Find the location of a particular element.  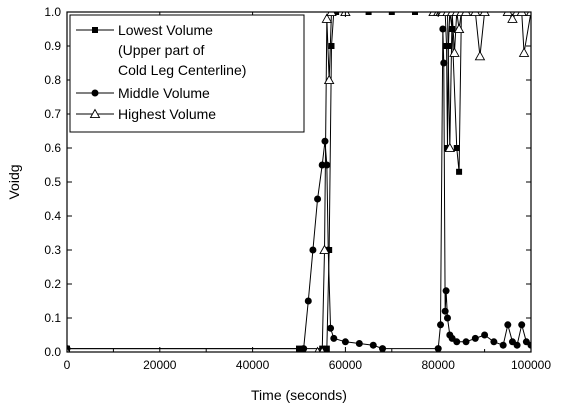

x-tick-label: 80000 is located at coordinates (439, 365).